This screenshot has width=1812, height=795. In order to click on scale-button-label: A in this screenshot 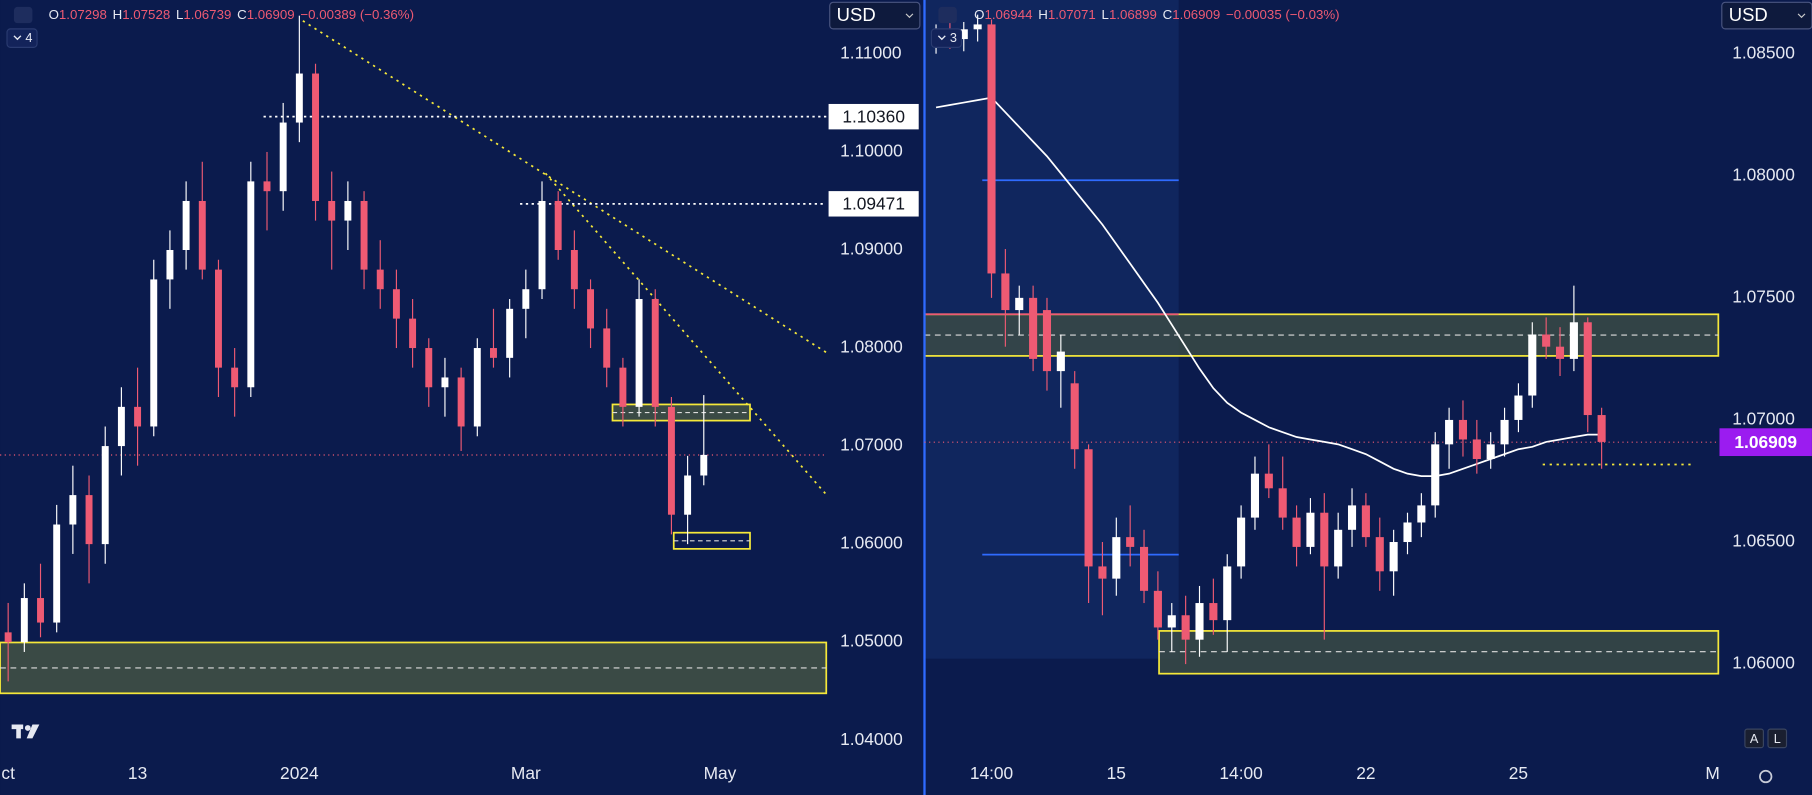, I will do `click(1754, 738)`.